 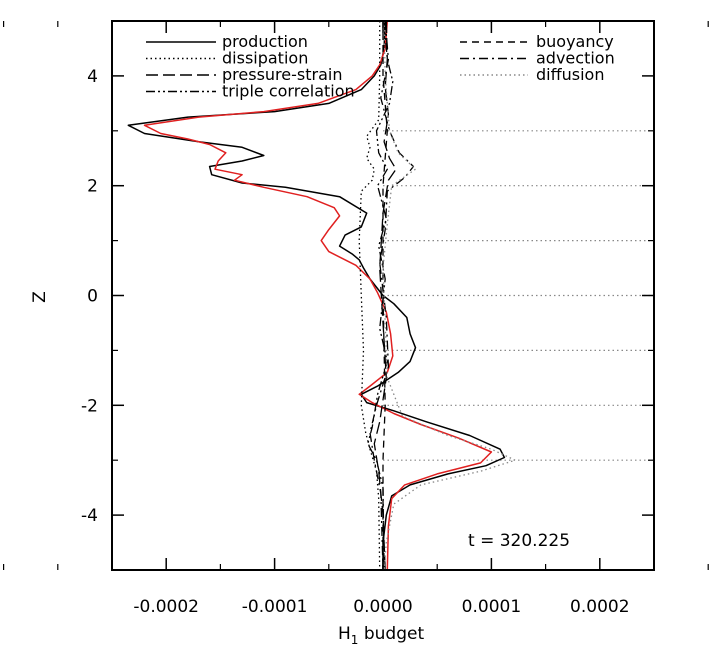 What do you see at coordinates (599, 607) in the screenshot?
I see `x-tick-label: 0.0002` at bounding box center [599, 607].